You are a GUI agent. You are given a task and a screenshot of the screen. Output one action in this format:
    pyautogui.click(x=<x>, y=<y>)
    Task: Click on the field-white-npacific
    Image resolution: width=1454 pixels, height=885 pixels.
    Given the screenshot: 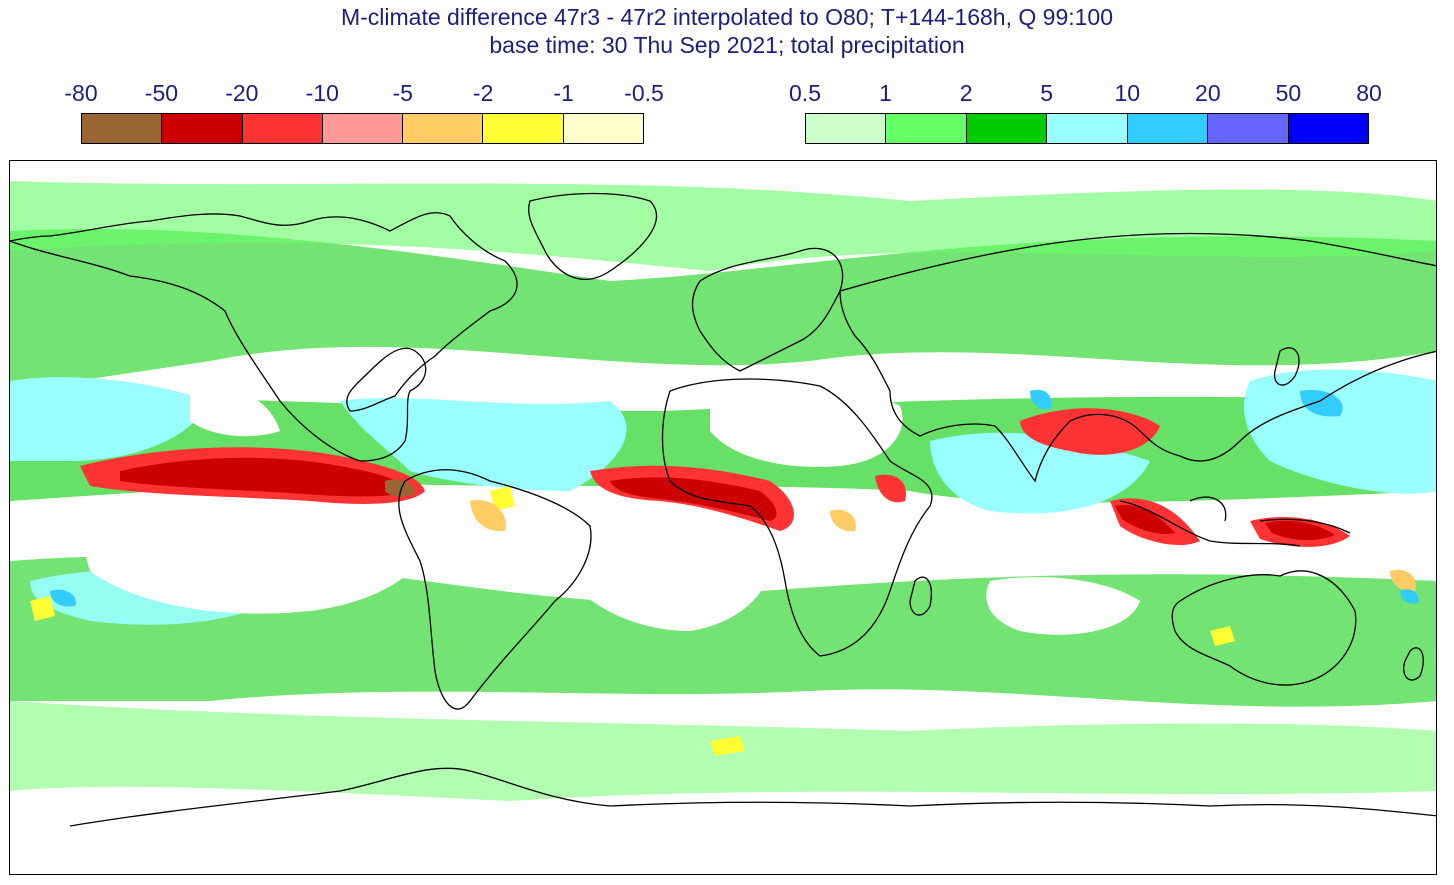 What is the action you would take?
    pyautogui.click(x=235, y=412)
    